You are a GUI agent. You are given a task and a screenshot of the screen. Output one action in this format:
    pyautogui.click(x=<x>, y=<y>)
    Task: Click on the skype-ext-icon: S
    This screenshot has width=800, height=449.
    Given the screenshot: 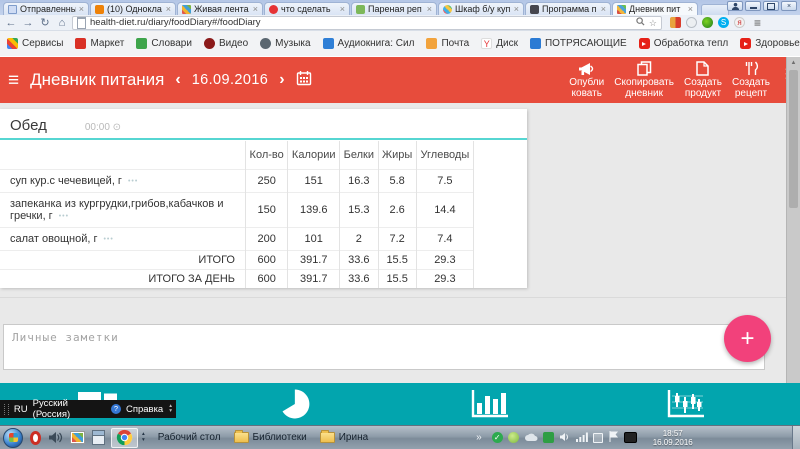 What is the action you would take?
    pyautogui.click(x=723, y=22)
    